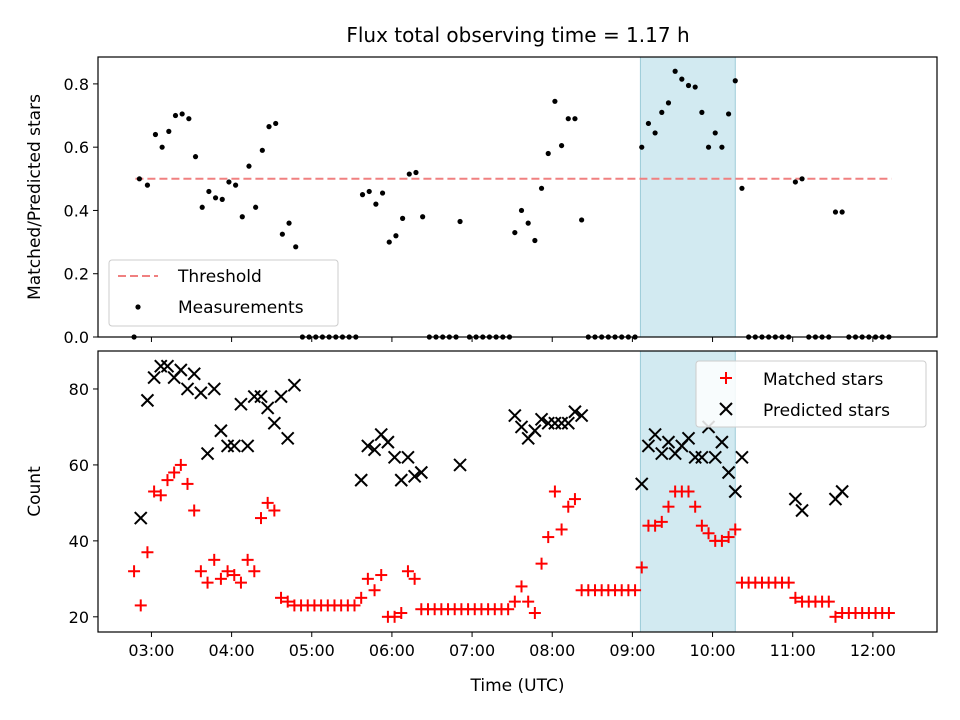 The height and width of the screenshot is (720, 960). Describe the element at coordinates (726, 378) in the screenshot. I see `legend-matched-swatch` at that location.